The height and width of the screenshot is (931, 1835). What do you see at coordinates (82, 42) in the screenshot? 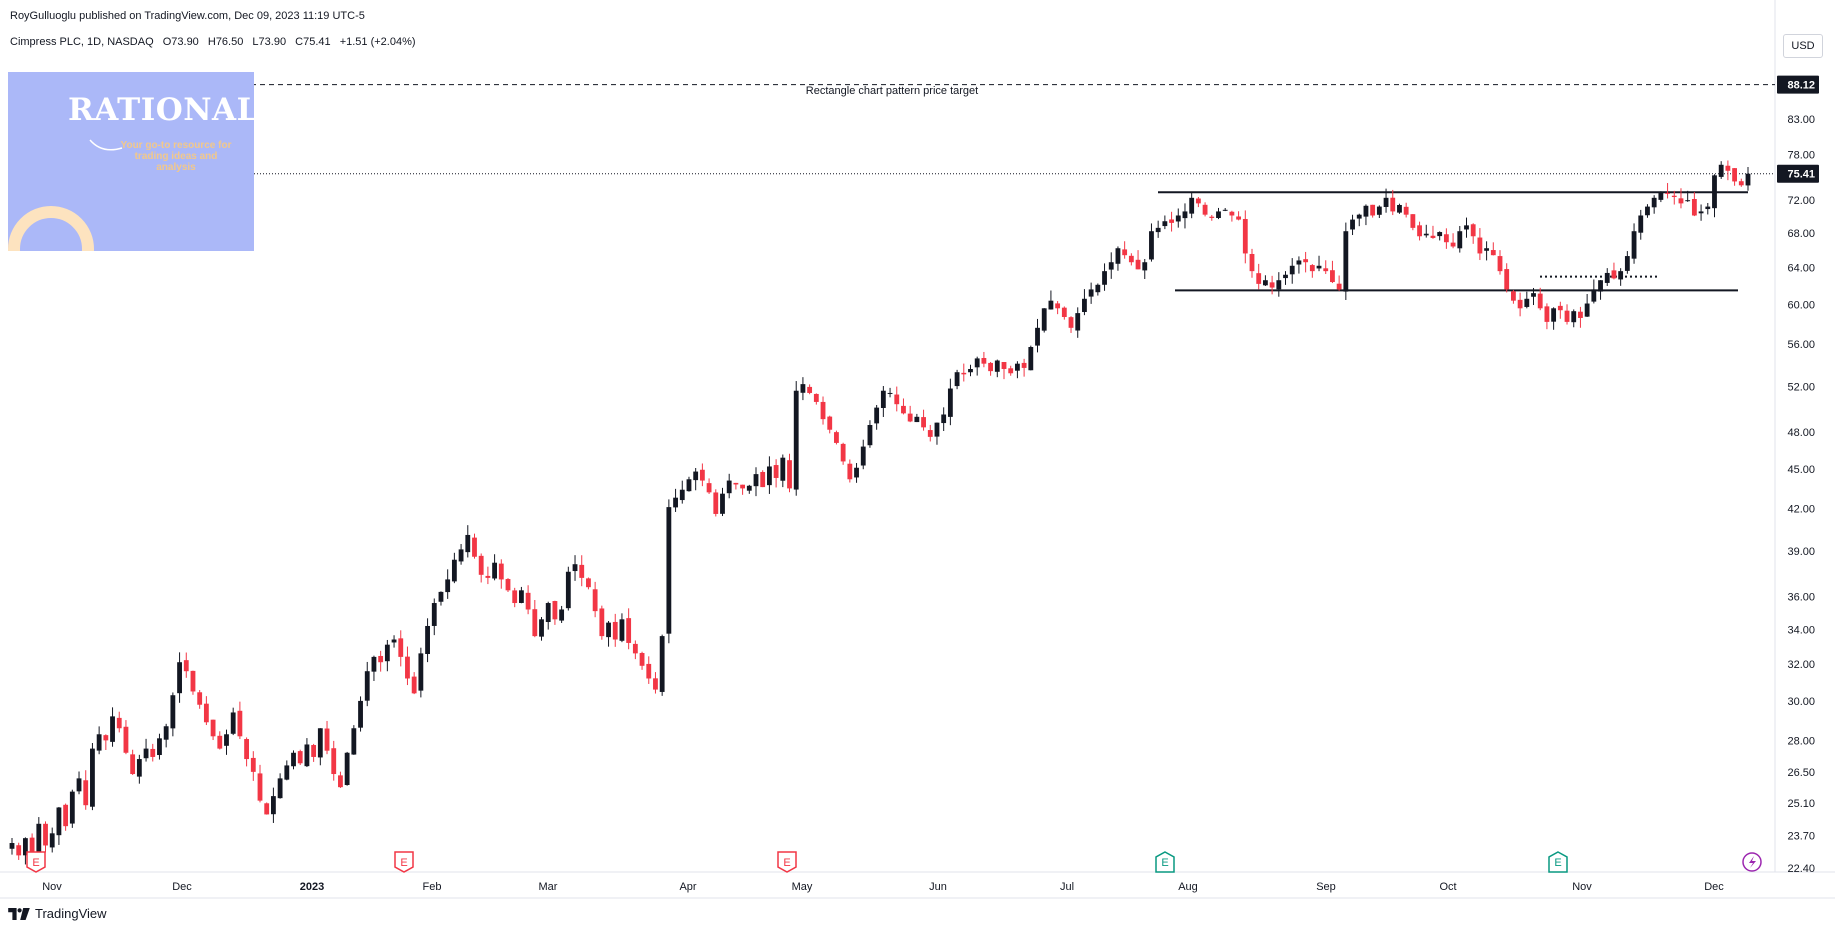
I see `symbol-name: Cimpress PLC, 1D, NASDAQ` at bounding box center [82, 42].